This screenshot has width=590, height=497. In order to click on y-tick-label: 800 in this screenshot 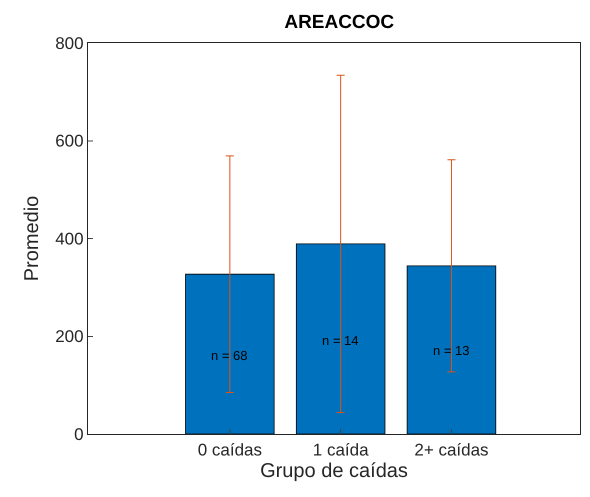, I will do `click(69, 43)`.